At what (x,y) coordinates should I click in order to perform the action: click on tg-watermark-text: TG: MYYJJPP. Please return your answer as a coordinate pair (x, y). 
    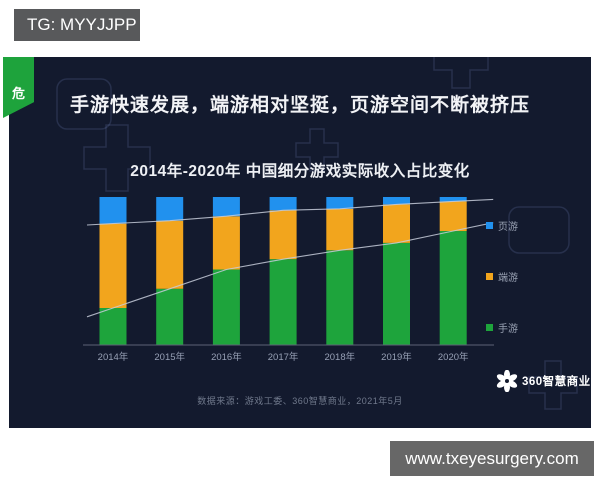
    Looking at the image, I should click on (82, 24).